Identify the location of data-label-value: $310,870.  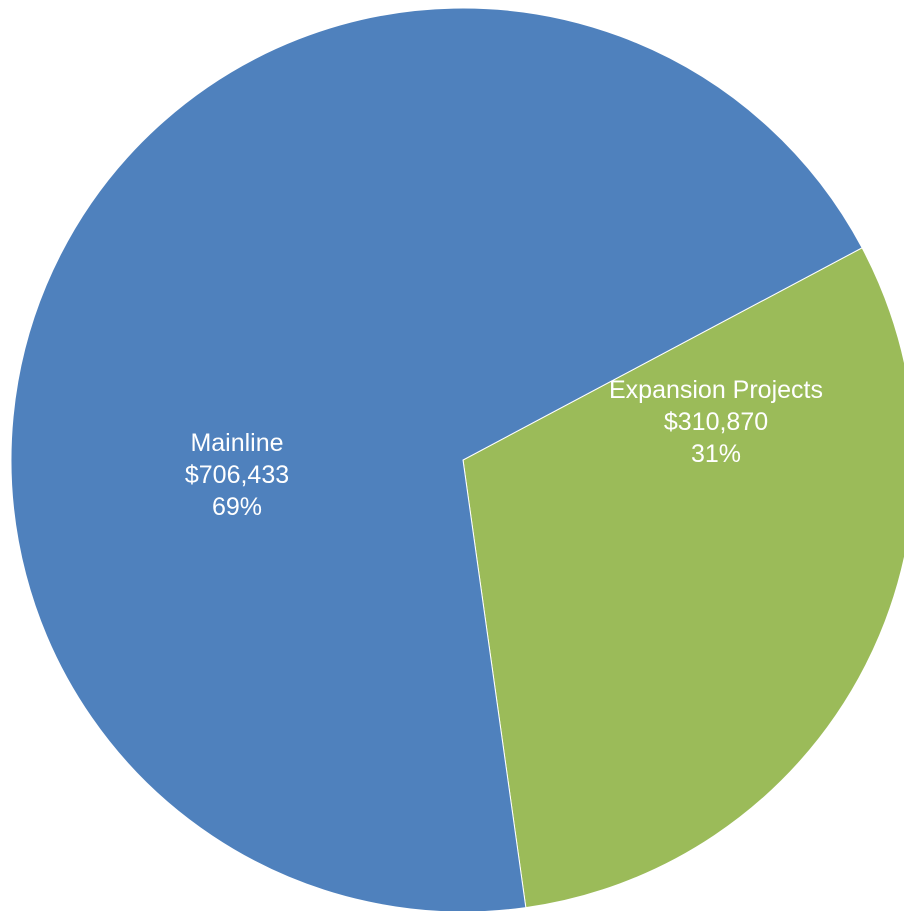
(716, 422).